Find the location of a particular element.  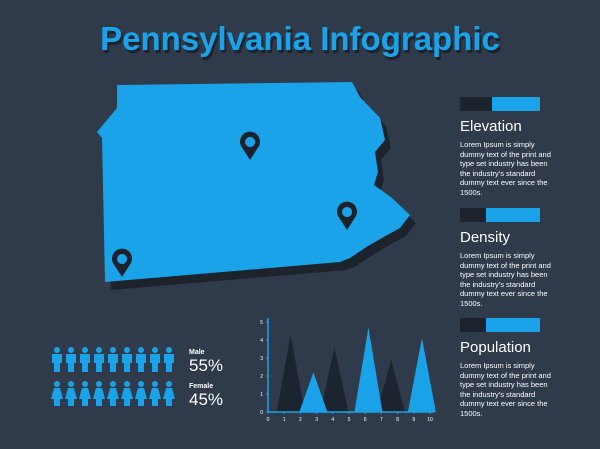

y-tick-label: 2 is located at coordinates (261, 377).